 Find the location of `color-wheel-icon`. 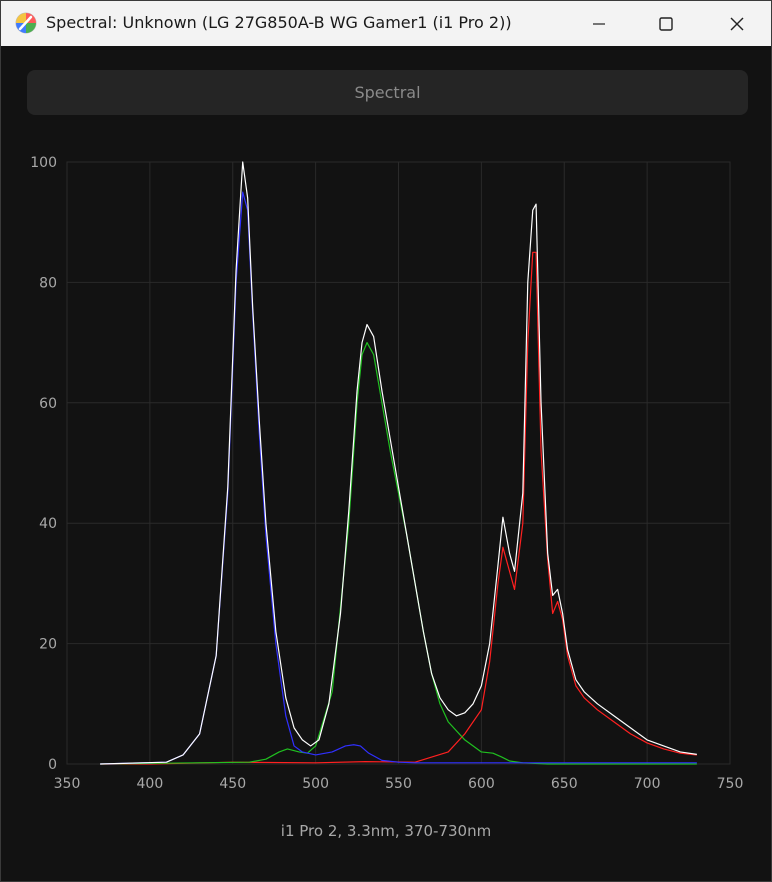

color-wheel-icon is located at coordinates (26, 23).